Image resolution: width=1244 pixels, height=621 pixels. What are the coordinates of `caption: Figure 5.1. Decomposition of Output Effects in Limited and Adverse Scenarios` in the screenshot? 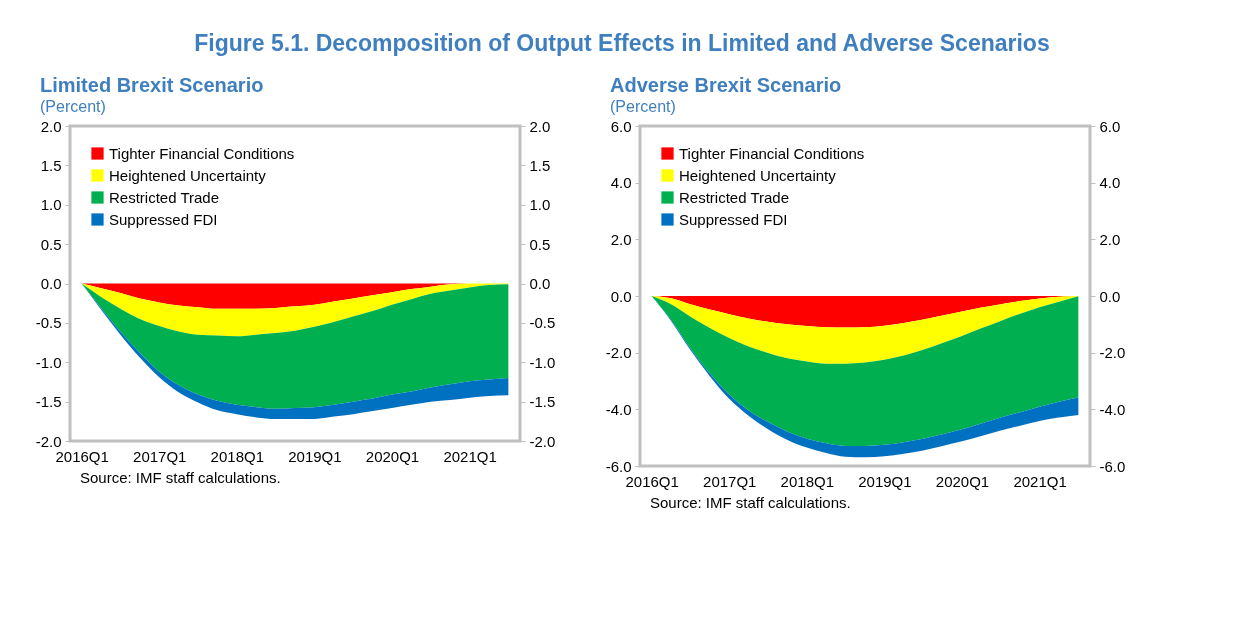 It's located at (622, 43).